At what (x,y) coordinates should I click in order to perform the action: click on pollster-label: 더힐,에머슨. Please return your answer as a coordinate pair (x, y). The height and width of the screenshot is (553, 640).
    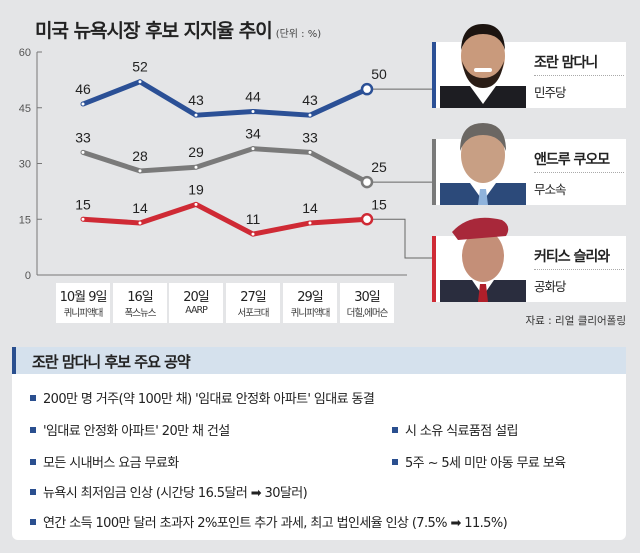
    Looking at the image, I should click on (367, 313).